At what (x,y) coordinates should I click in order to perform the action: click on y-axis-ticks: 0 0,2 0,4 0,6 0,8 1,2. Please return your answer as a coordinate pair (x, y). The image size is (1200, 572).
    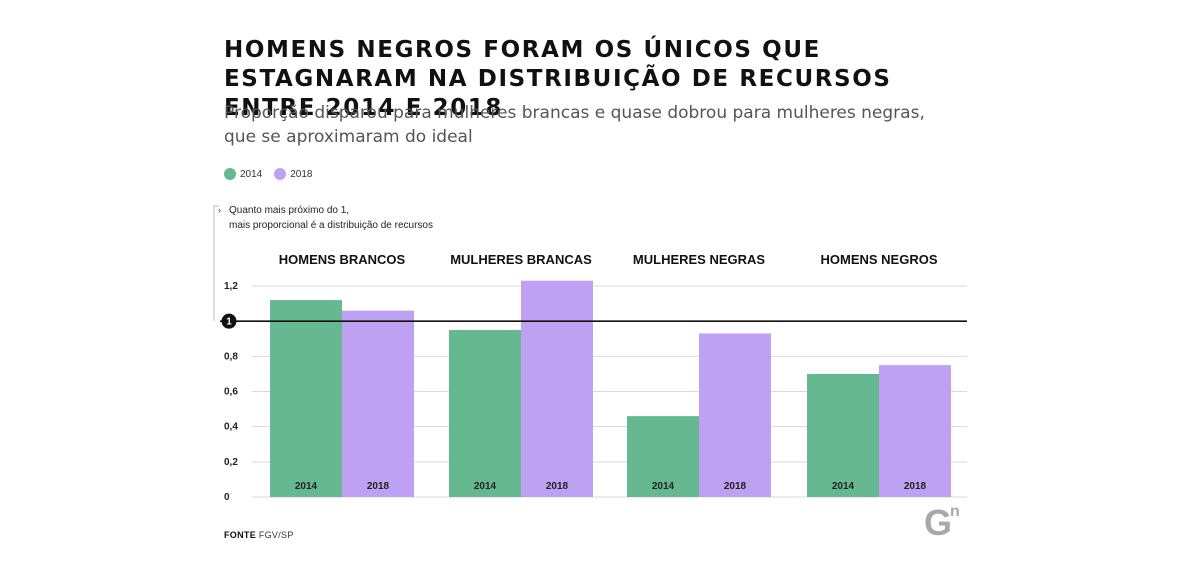
    Looking at the image, I should click on (231, 392).